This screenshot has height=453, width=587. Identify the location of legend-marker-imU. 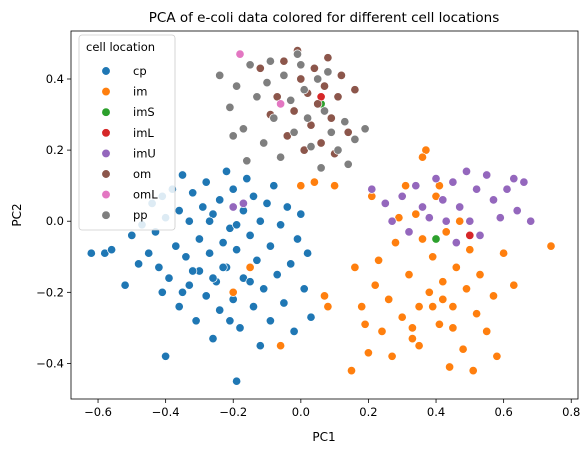
(106, 153).